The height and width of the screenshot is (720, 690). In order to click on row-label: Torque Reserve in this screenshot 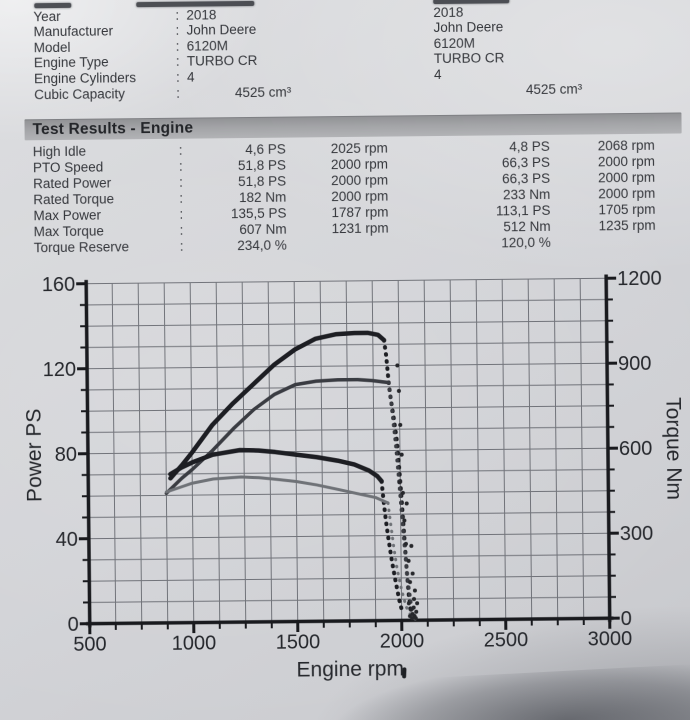, I will do `click(81, 247)`.